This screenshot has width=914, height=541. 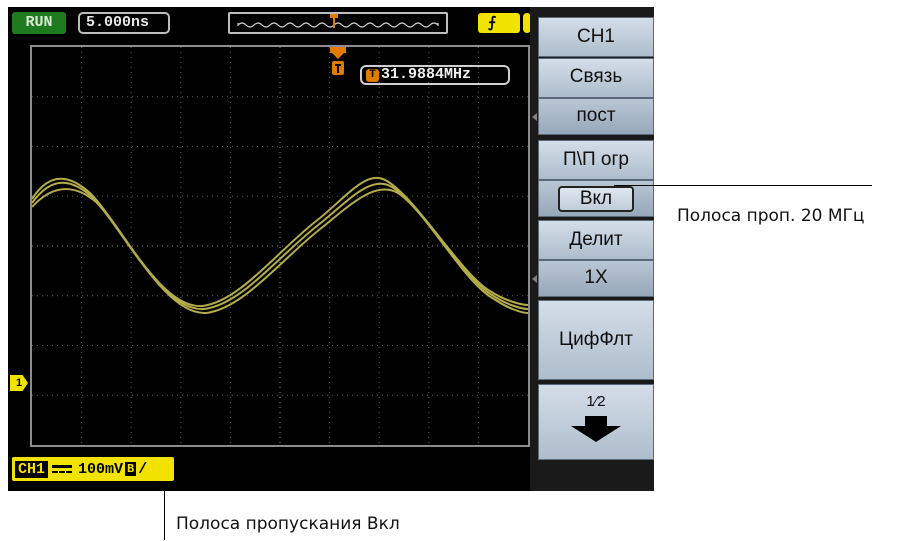 I want to click on trigger-frequency-value: 31.9884MHz, so click(x=426, y=74).